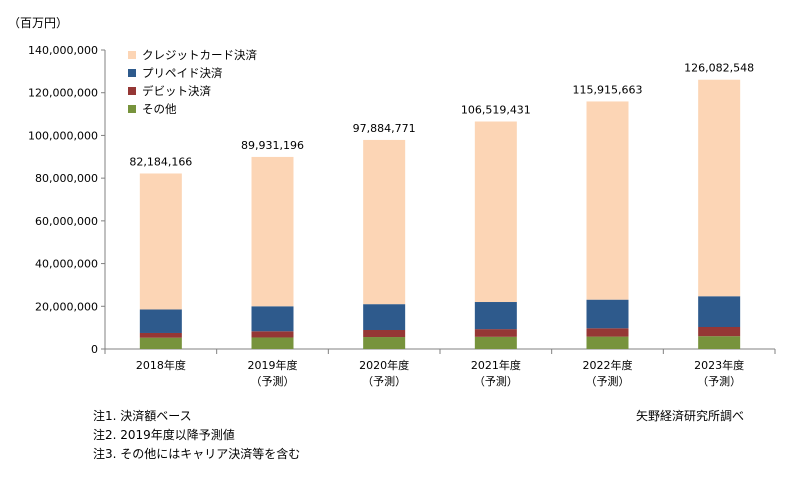 The width and height of the screenshot is (807, 482). I want to click on bar-total-label: 97,884,771, so click(384, 128).